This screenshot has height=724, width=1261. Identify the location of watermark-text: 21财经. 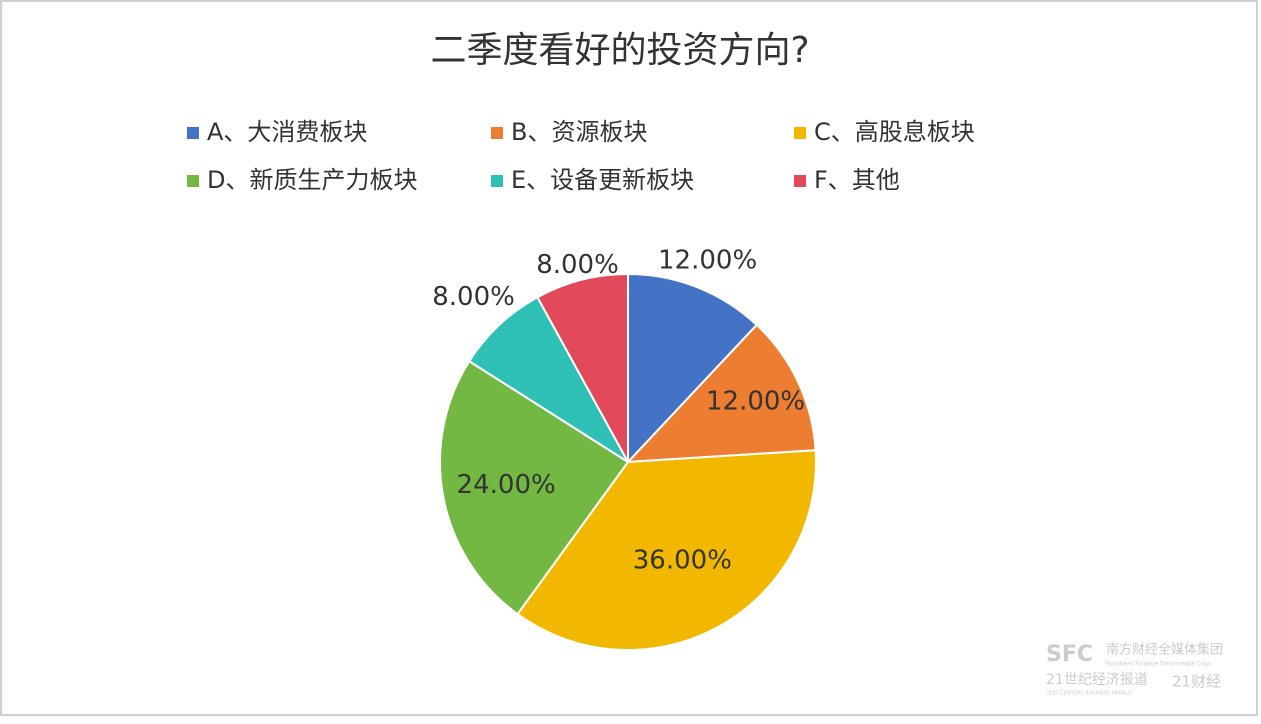
(1196, 682).